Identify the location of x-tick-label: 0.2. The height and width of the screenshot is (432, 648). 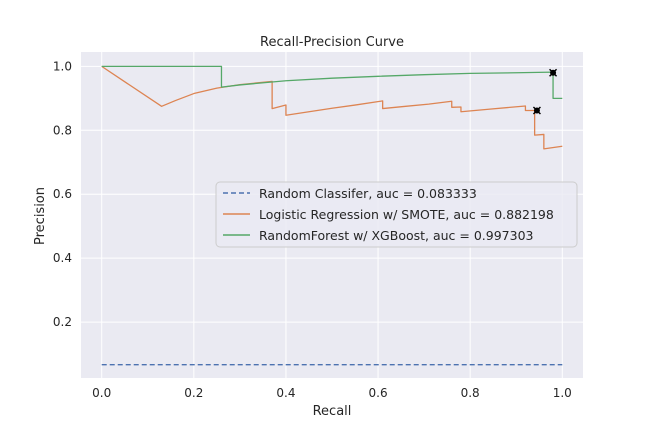
(193, 393).